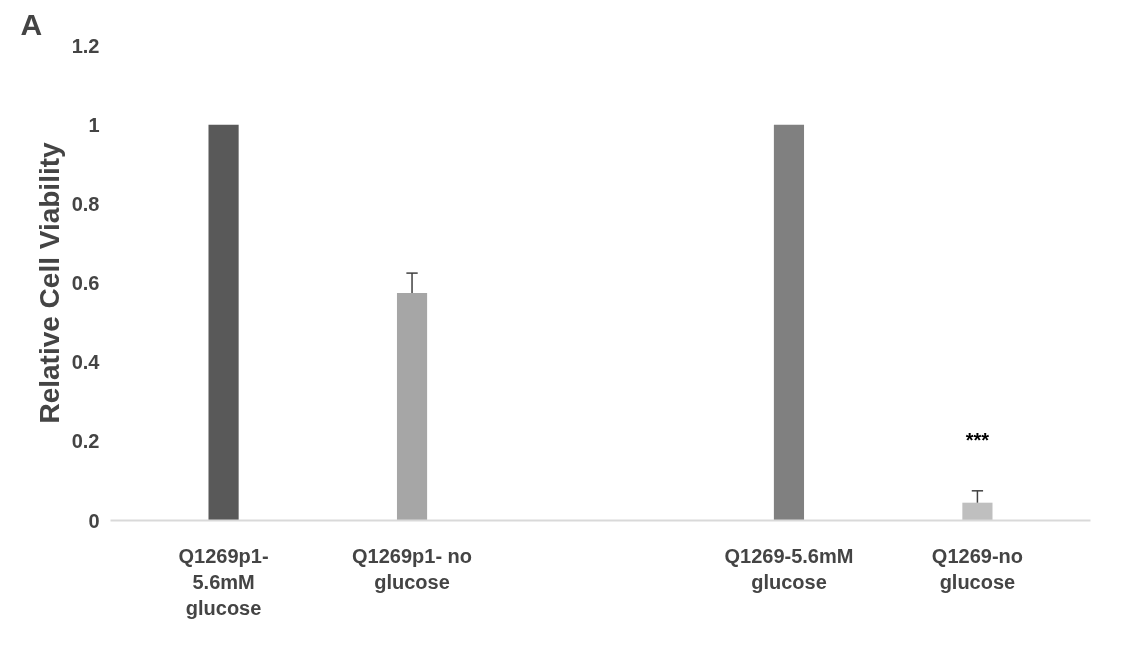 The width and height of the screenshot is (1134, 648). I want to click on y-axis-title: Relative Cell Viability, so click(49, 282).